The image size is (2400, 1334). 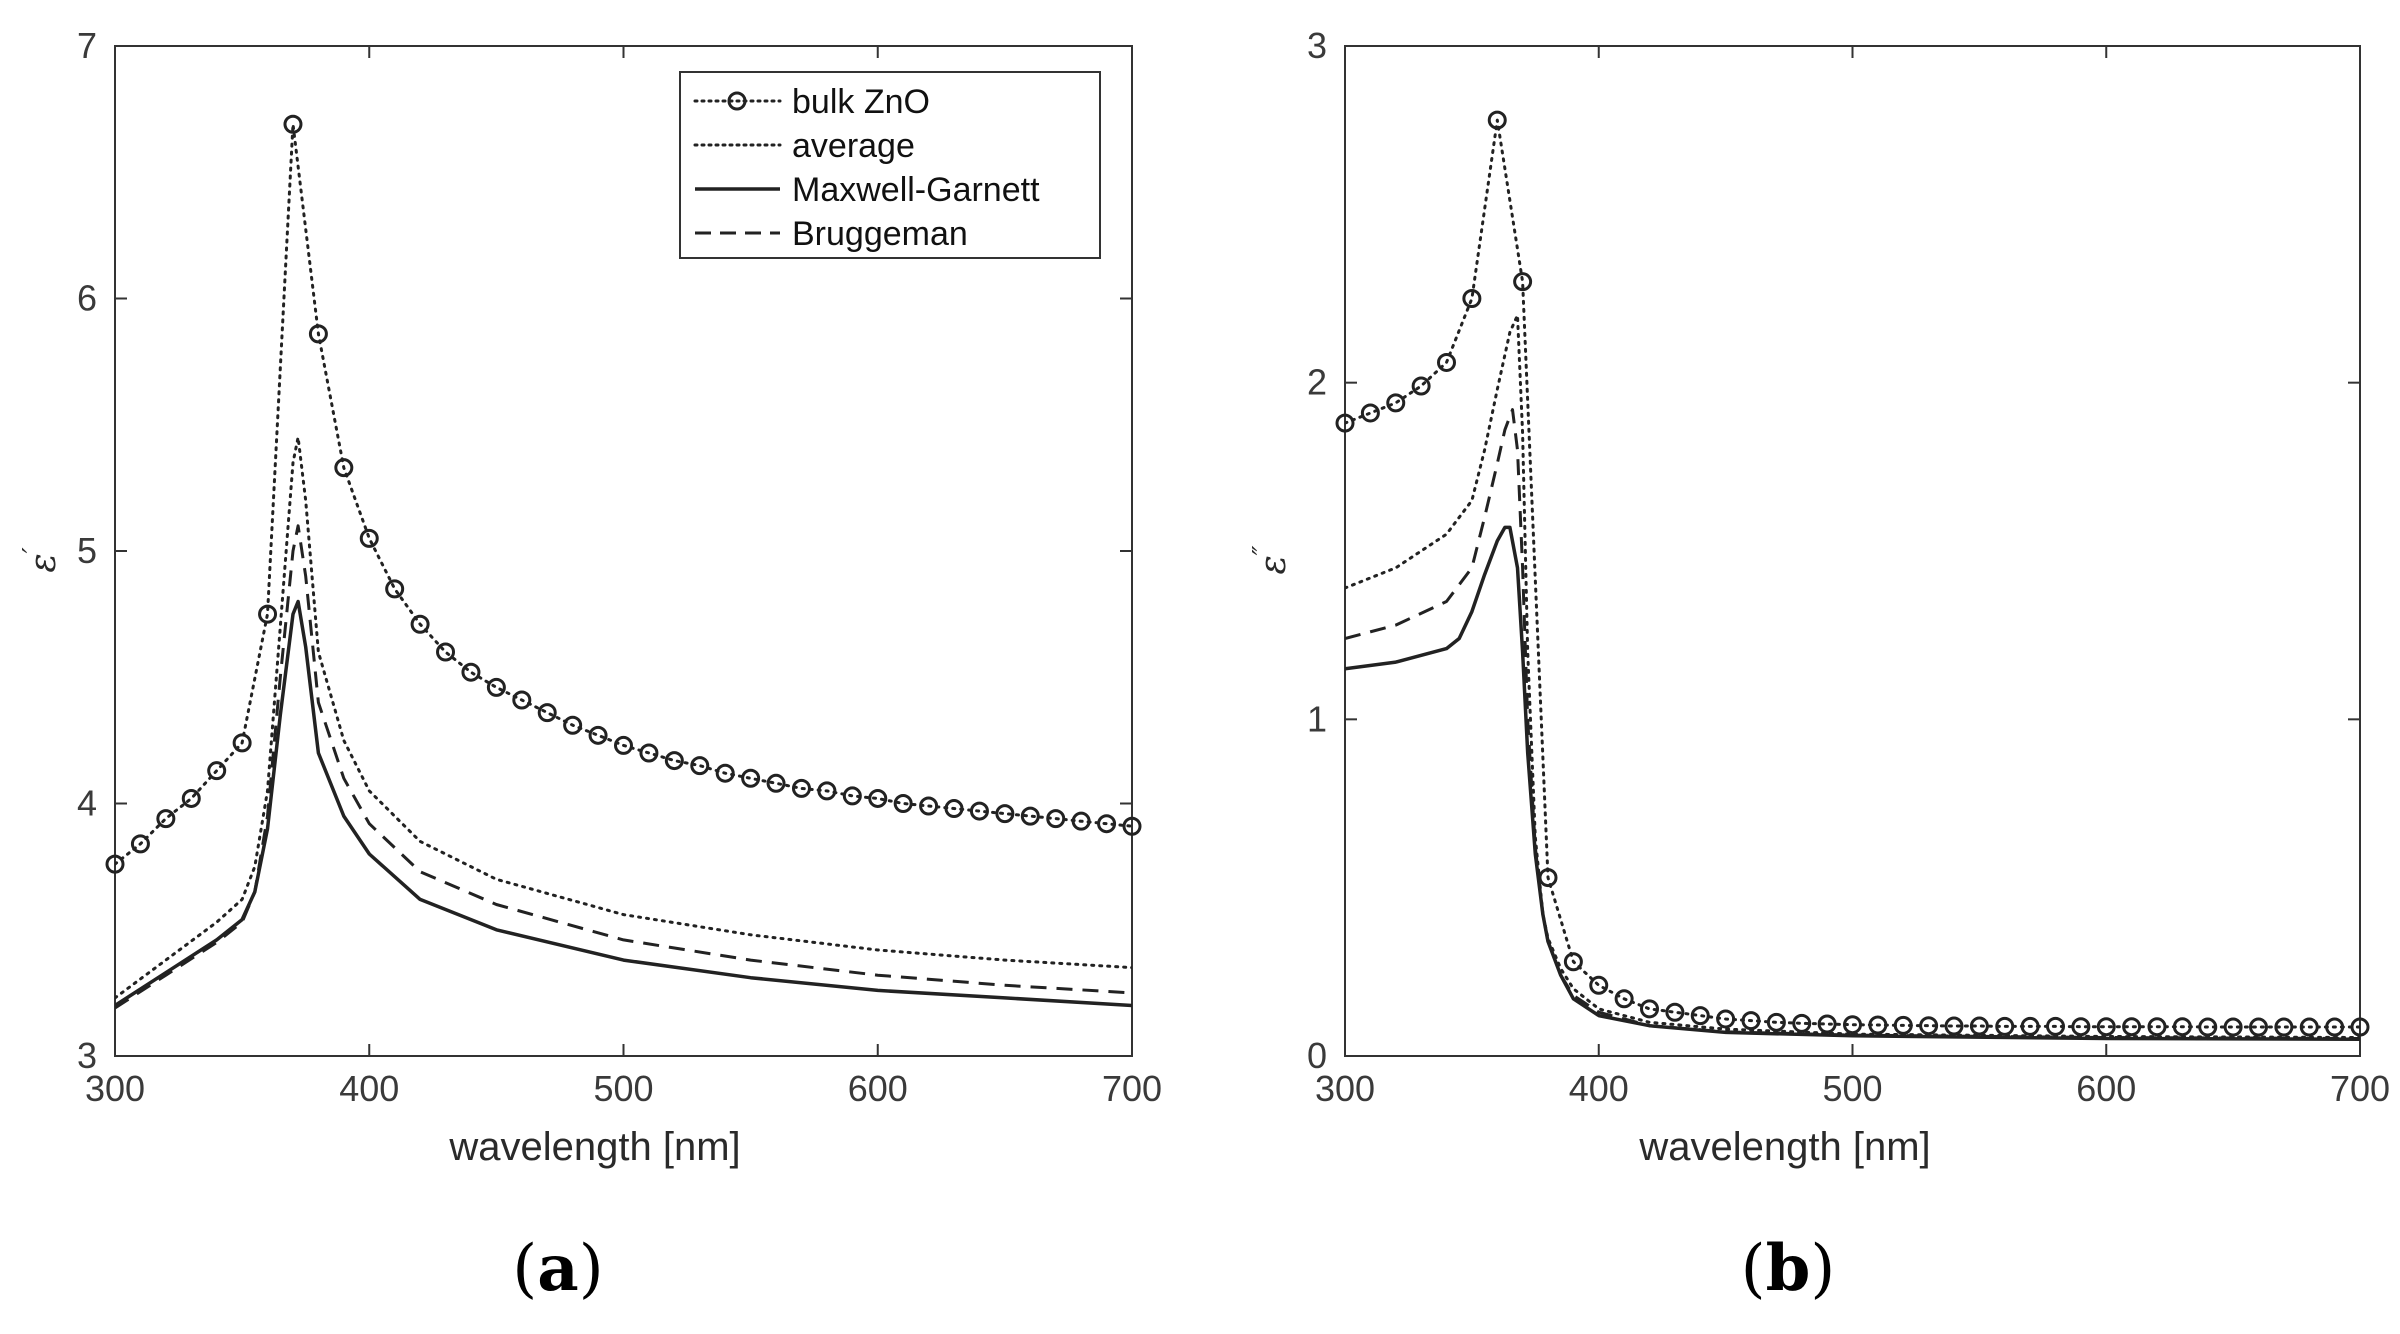 I want to click on y-tick-label: 6, so click(x=87, y=298).